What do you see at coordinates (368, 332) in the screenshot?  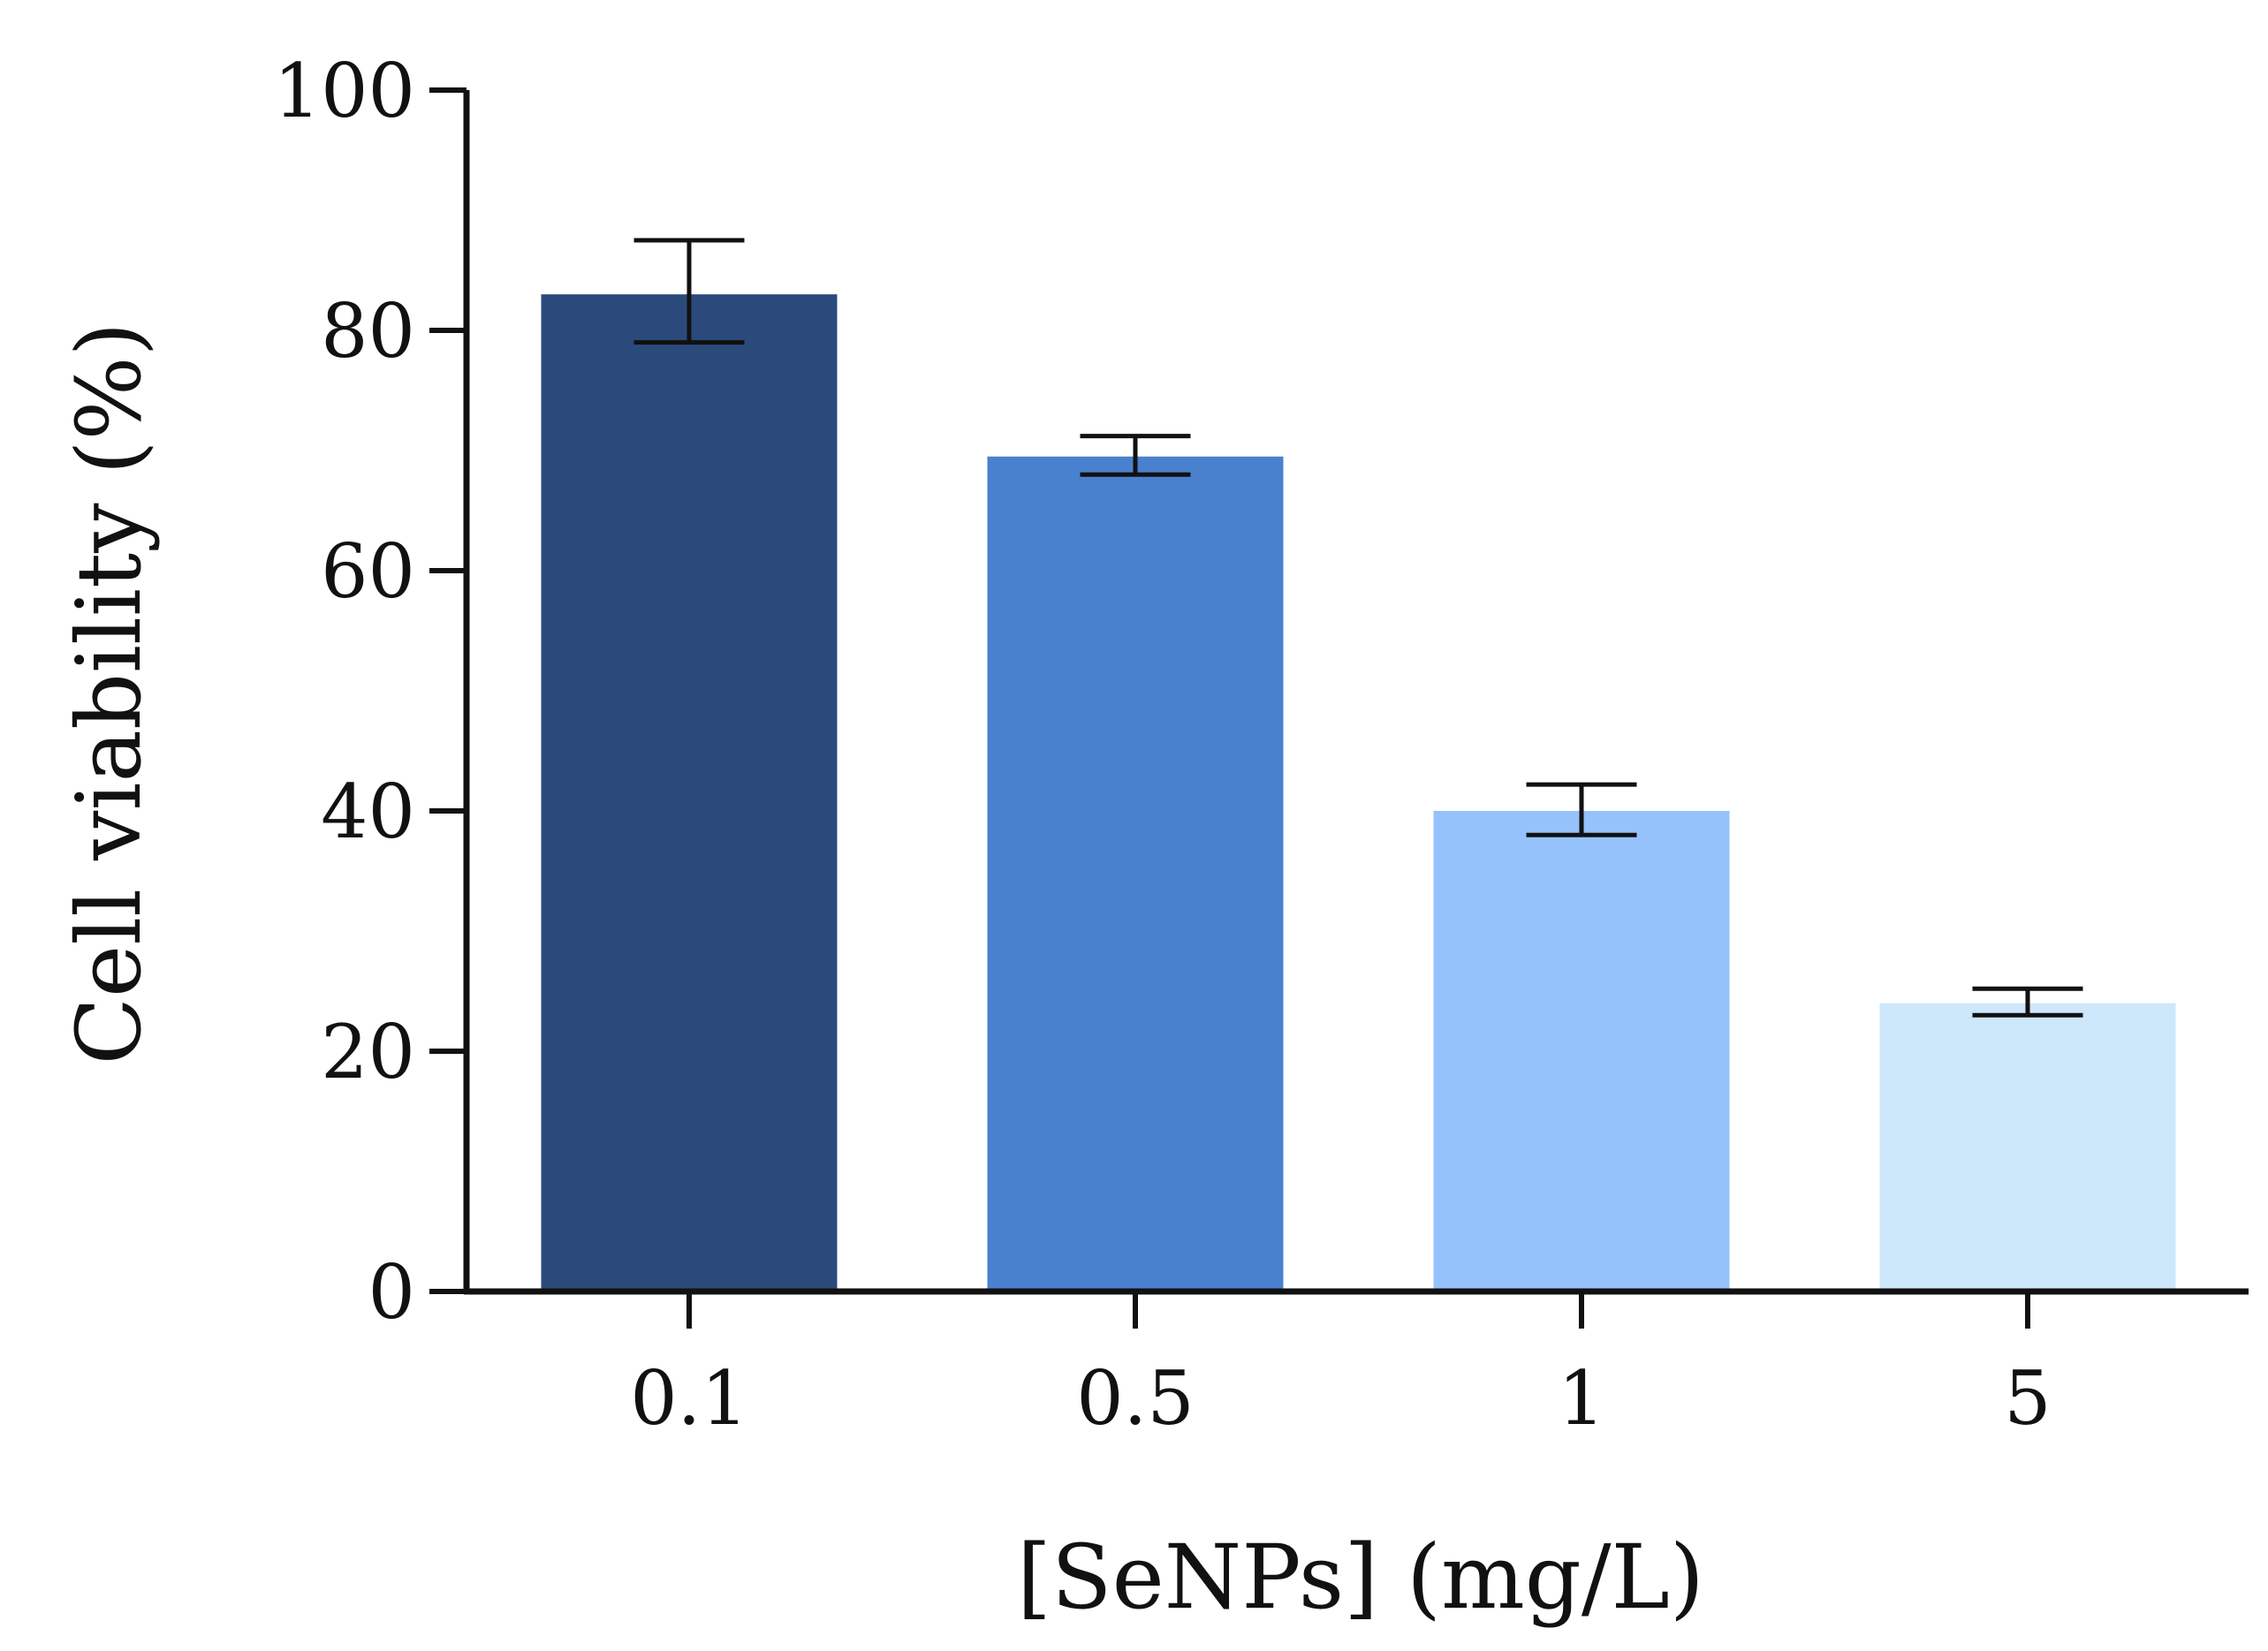 I see `y-tick-label: 80` at bounding box center [368, 332].